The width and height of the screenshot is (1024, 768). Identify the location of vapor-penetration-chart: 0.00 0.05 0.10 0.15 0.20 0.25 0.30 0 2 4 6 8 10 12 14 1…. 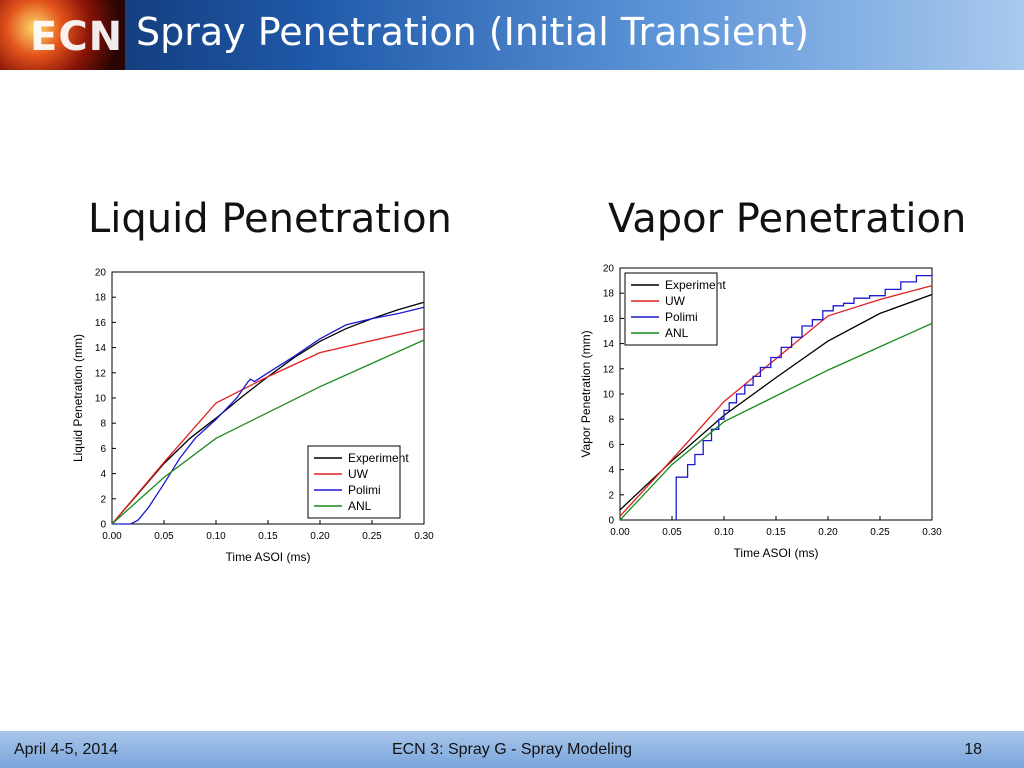
(760, 412).